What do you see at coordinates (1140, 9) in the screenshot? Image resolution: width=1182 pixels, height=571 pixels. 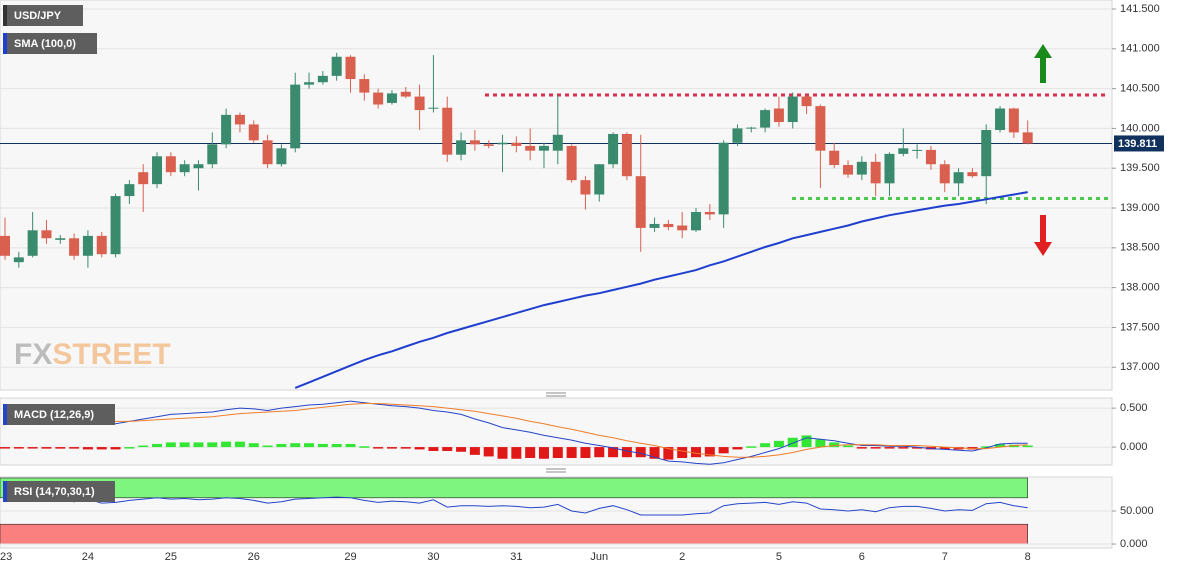 I see `y-tick-label: 141.500` at bounding box center [1140, 9].